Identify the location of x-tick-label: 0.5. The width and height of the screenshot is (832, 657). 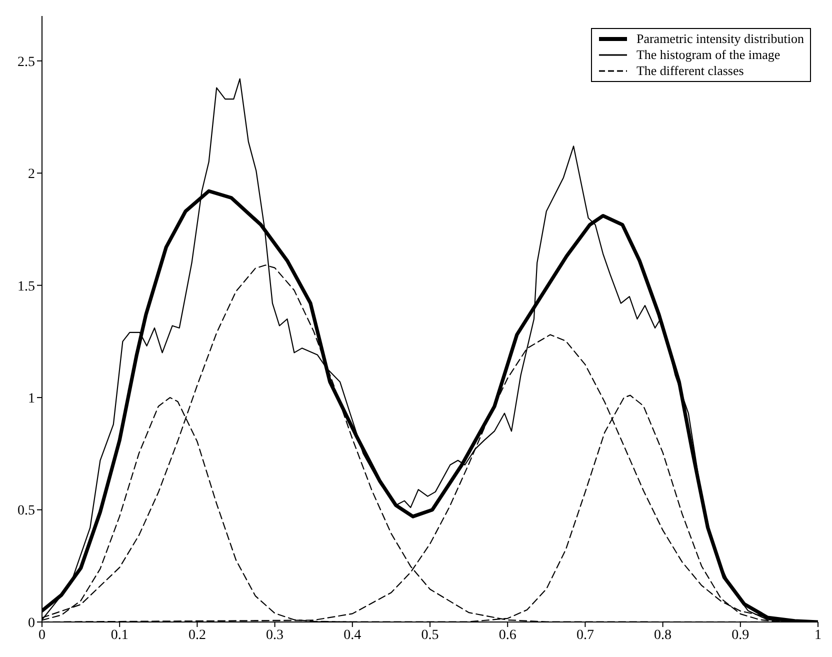
(430, 635).